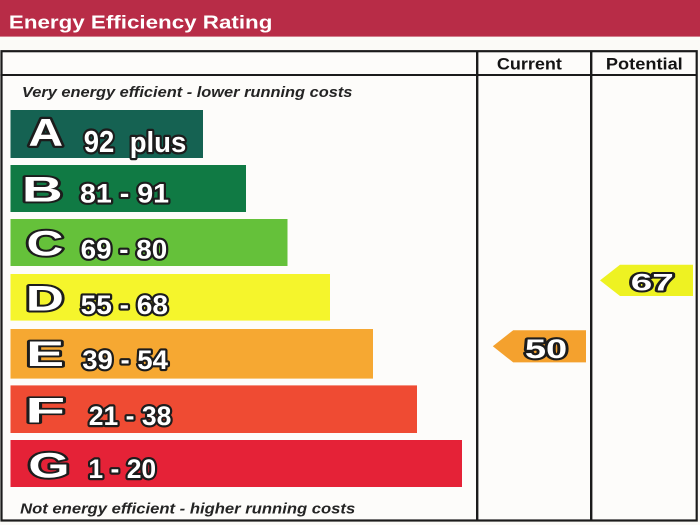  Describe the element at coordinates (644, 63) in the screenshot. I see `svg-text: Potential` at that location.